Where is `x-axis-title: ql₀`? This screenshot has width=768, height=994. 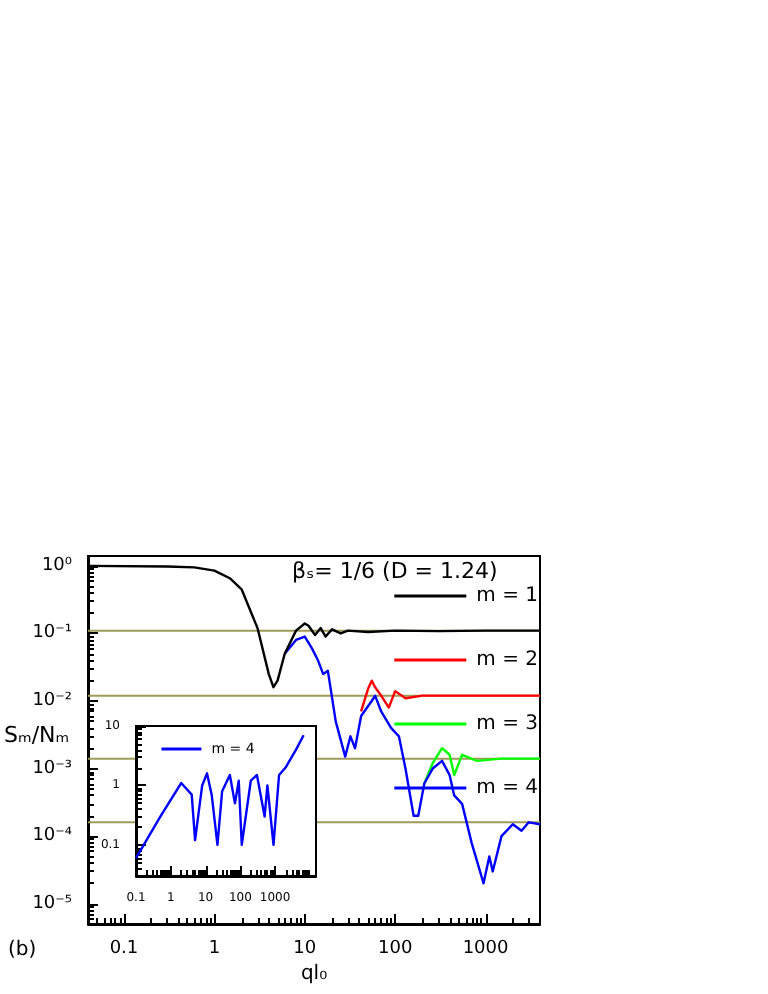
x-axis-title: ql₀ is located at coordinates (314, 974).